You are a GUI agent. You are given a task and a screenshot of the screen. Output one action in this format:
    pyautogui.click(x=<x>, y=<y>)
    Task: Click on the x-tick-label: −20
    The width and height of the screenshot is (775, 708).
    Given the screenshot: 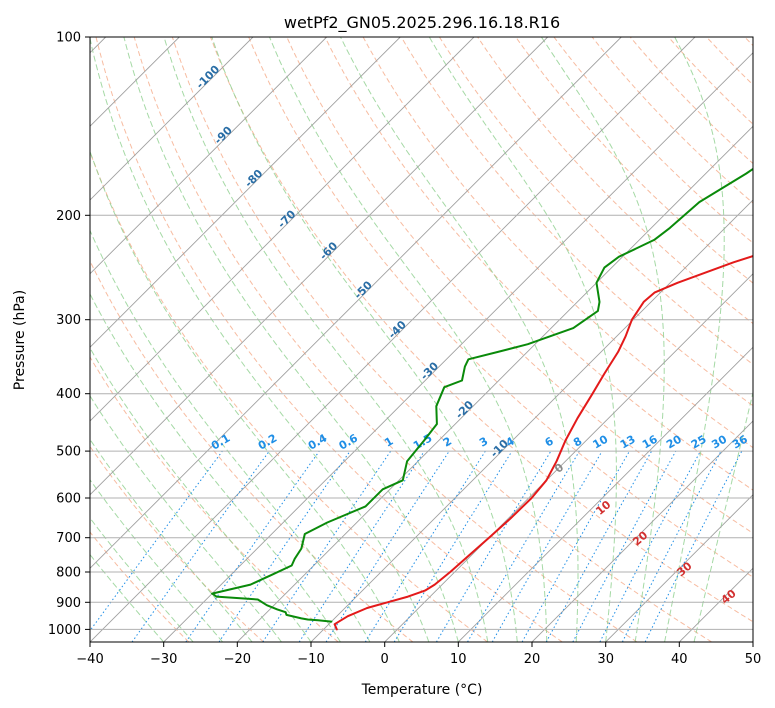 What is the action you would take?
    pyautogui.click(x=237, y=659)
    